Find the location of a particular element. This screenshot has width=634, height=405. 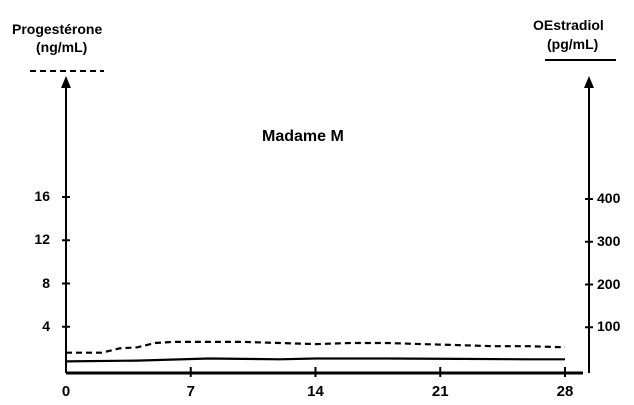

left-tick-label: 12 is located at coordinates (42, 239).